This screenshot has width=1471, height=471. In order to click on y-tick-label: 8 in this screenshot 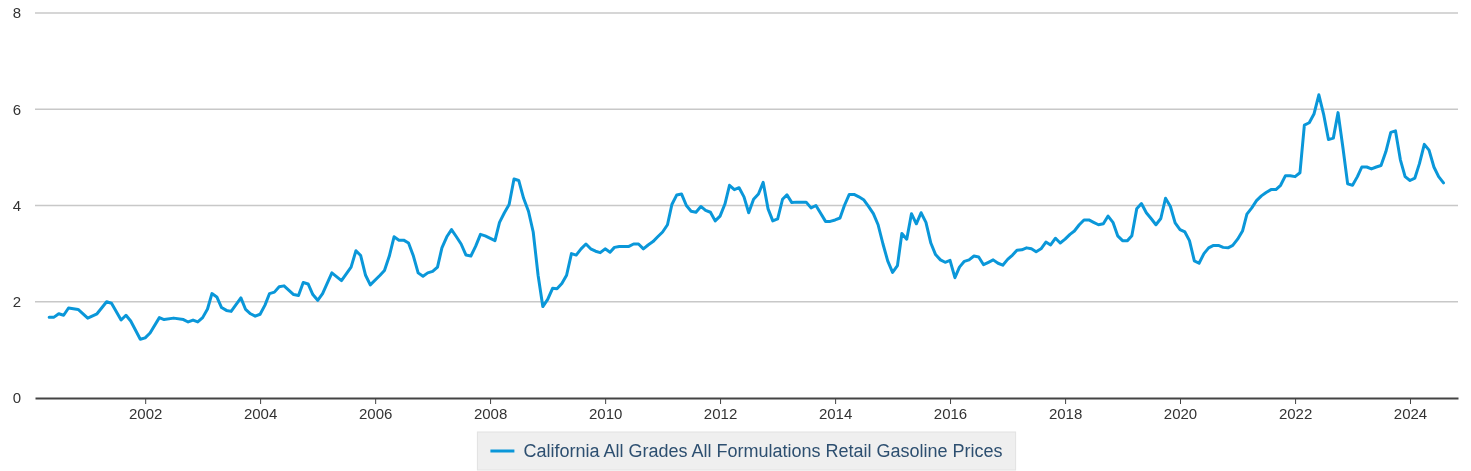, I will do `click(16, 13)`.